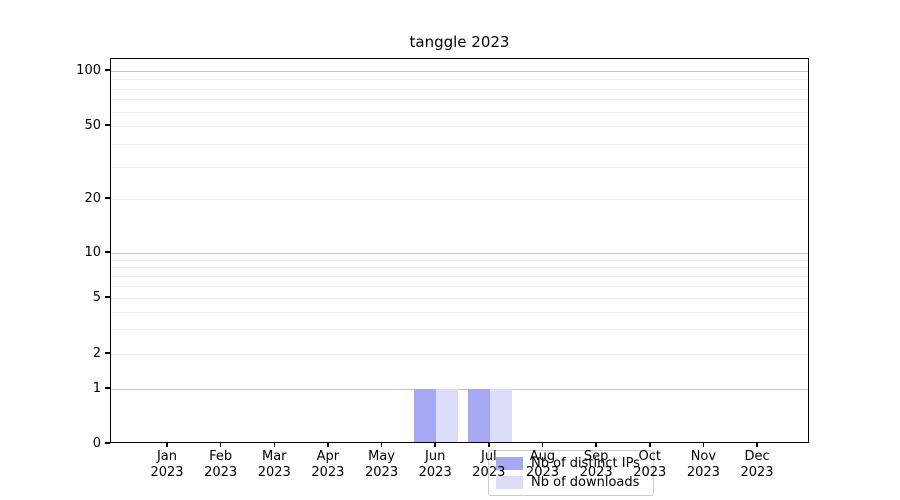  What do you see at coordinates (88, 70) in the screenshot?
I see `y-tick-label: 100` at bounding box center [88, 70].